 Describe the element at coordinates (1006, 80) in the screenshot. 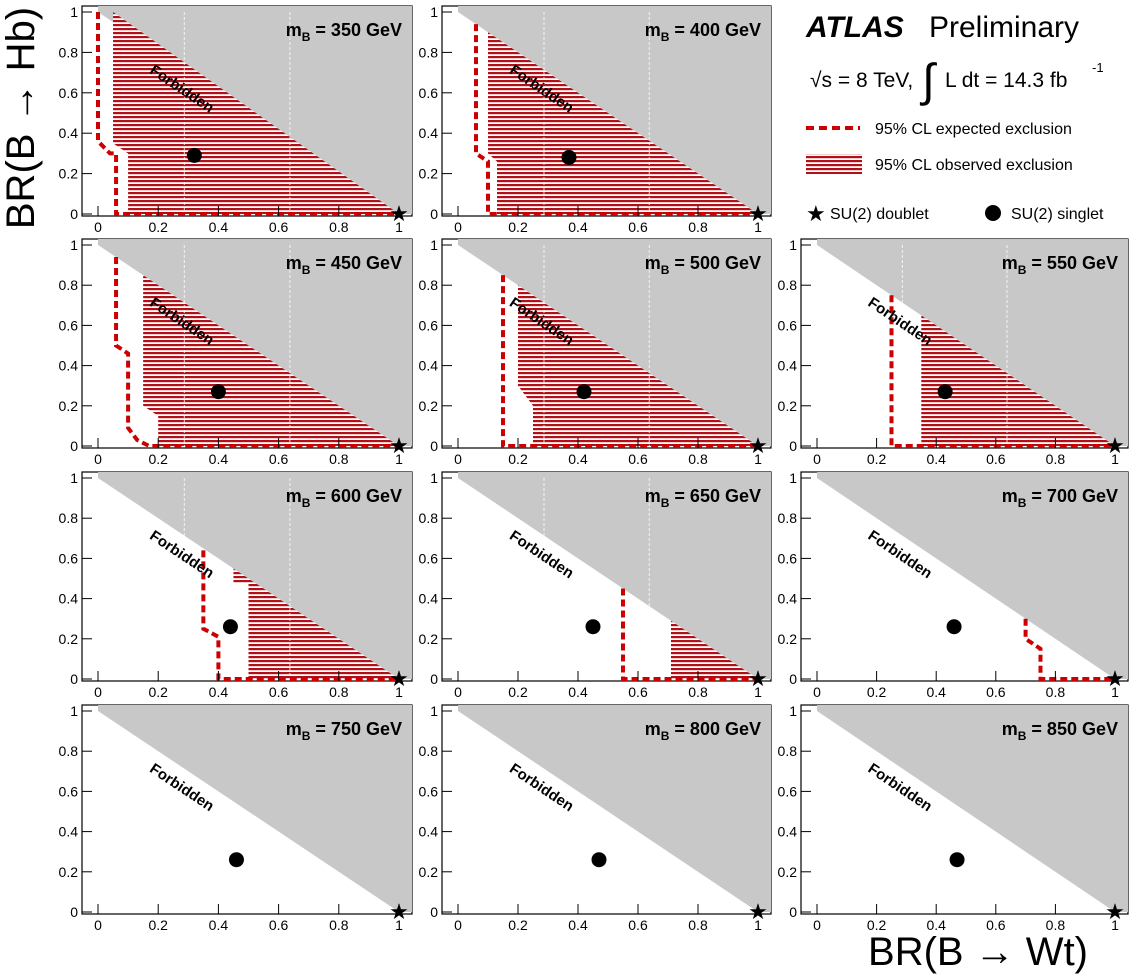

I see `lumi-label: L dt = 14.3 fb` at that location.